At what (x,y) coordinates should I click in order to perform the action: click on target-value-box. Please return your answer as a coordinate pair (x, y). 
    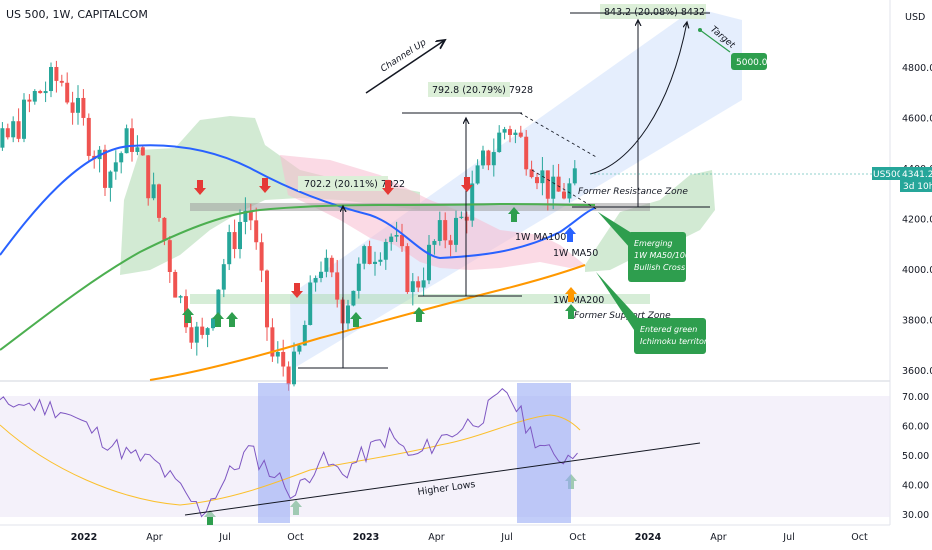
    Looking at the image, I should click on (749, 61).